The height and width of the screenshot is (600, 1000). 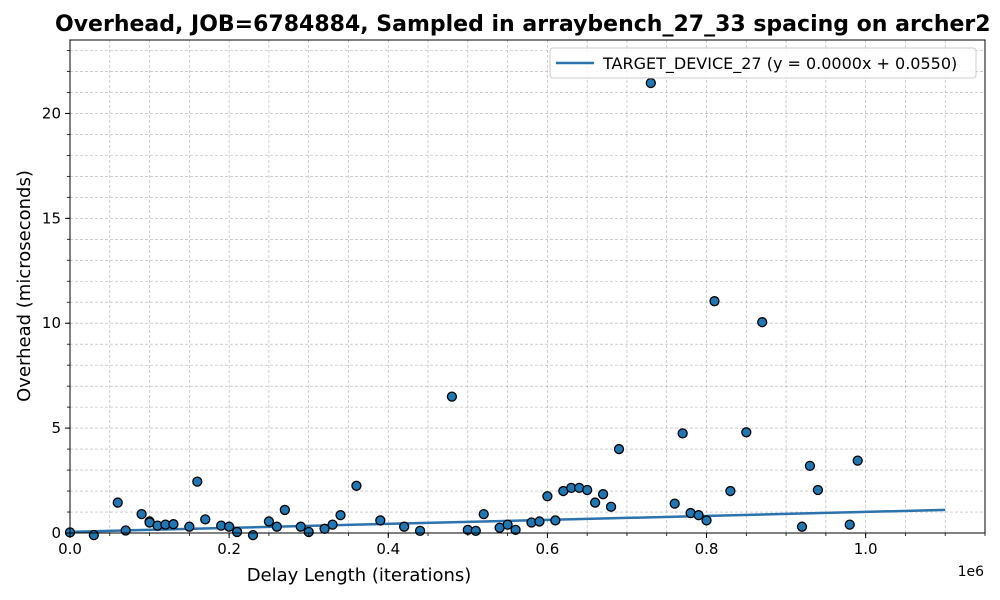 I want to click on y-tick-label: 10, so click(x=51, y=323).